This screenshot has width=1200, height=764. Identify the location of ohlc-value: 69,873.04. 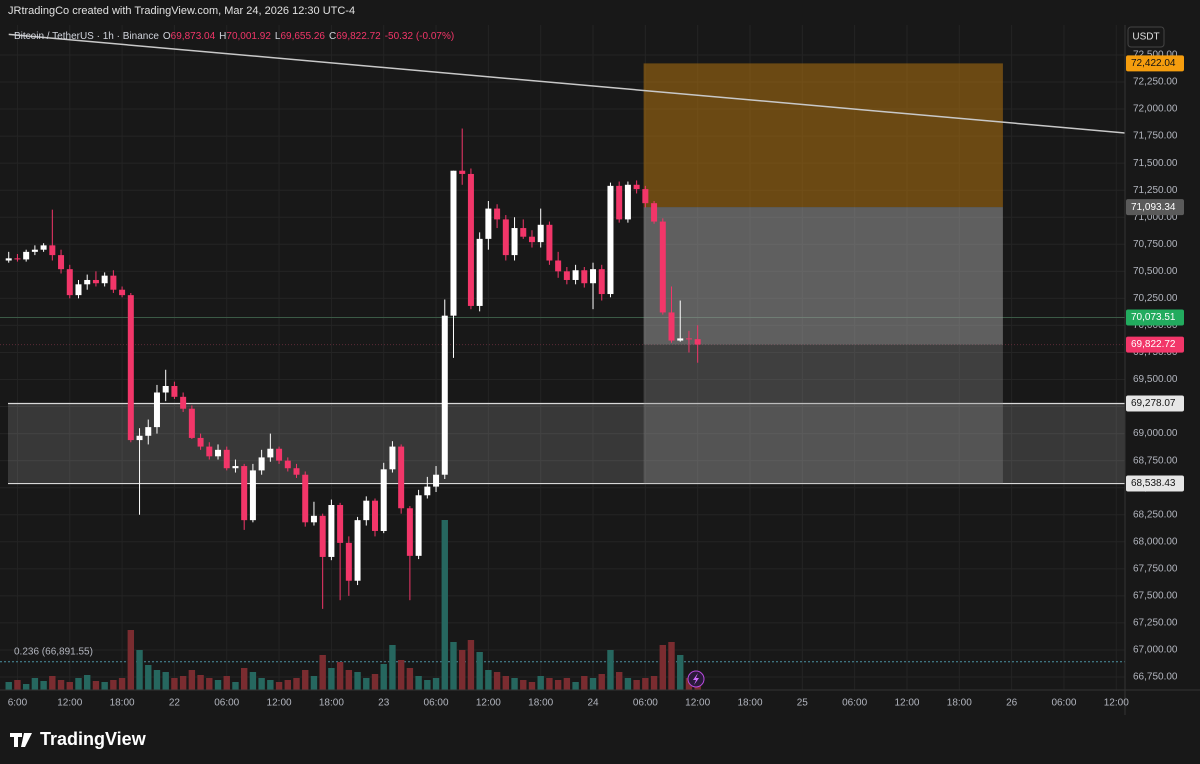
(193, 36).